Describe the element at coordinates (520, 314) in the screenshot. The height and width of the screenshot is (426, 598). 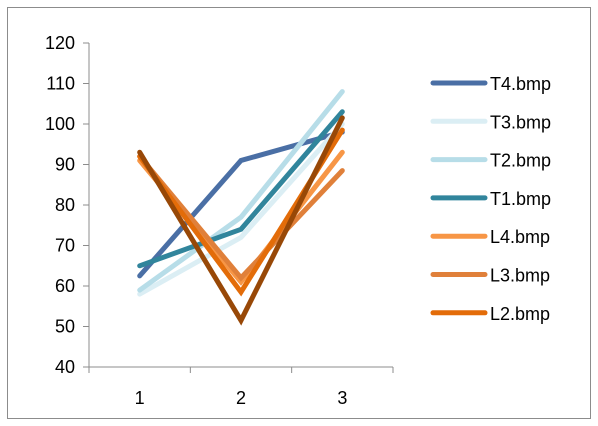
I see `legend-label: L2.bmp` at that location.